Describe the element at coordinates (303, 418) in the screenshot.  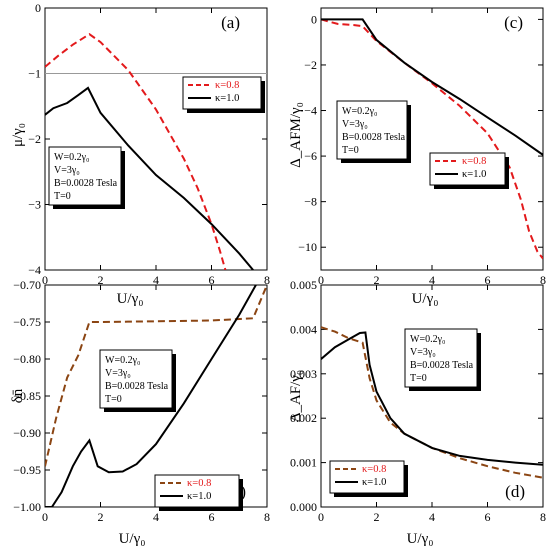
I see `y-tick-label: 0.002` at that location.